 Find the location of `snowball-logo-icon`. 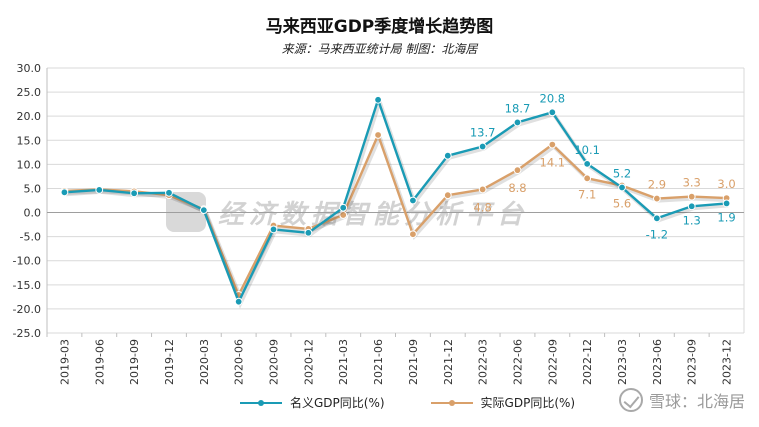

snowball-logo-icon is located at coordinates (630, 400).